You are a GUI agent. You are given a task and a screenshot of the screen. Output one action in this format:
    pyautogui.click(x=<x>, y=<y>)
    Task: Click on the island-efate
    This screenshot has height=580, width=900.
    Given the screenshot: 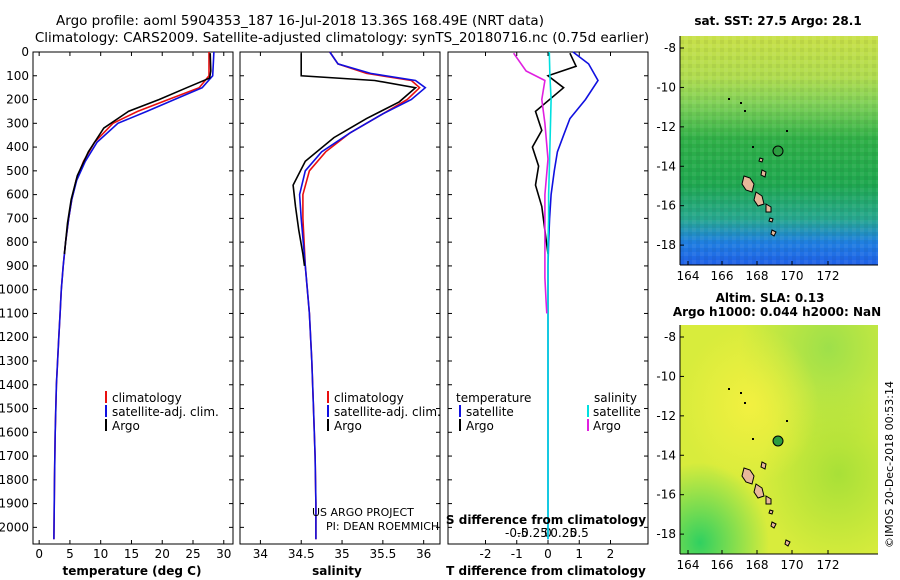 What is the action you would take?
    pyautogui.click(x=768, y=500)
    